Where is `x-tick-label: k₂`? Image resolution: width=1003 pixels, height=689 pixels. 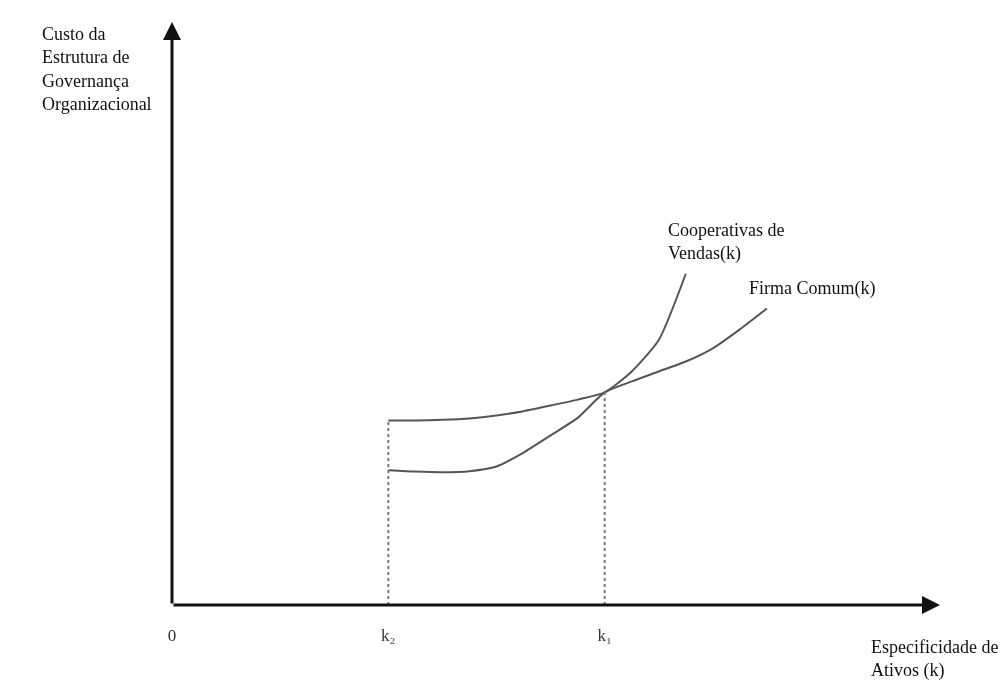 x-tick-label: k₂ is located at coordinates (388, 635).